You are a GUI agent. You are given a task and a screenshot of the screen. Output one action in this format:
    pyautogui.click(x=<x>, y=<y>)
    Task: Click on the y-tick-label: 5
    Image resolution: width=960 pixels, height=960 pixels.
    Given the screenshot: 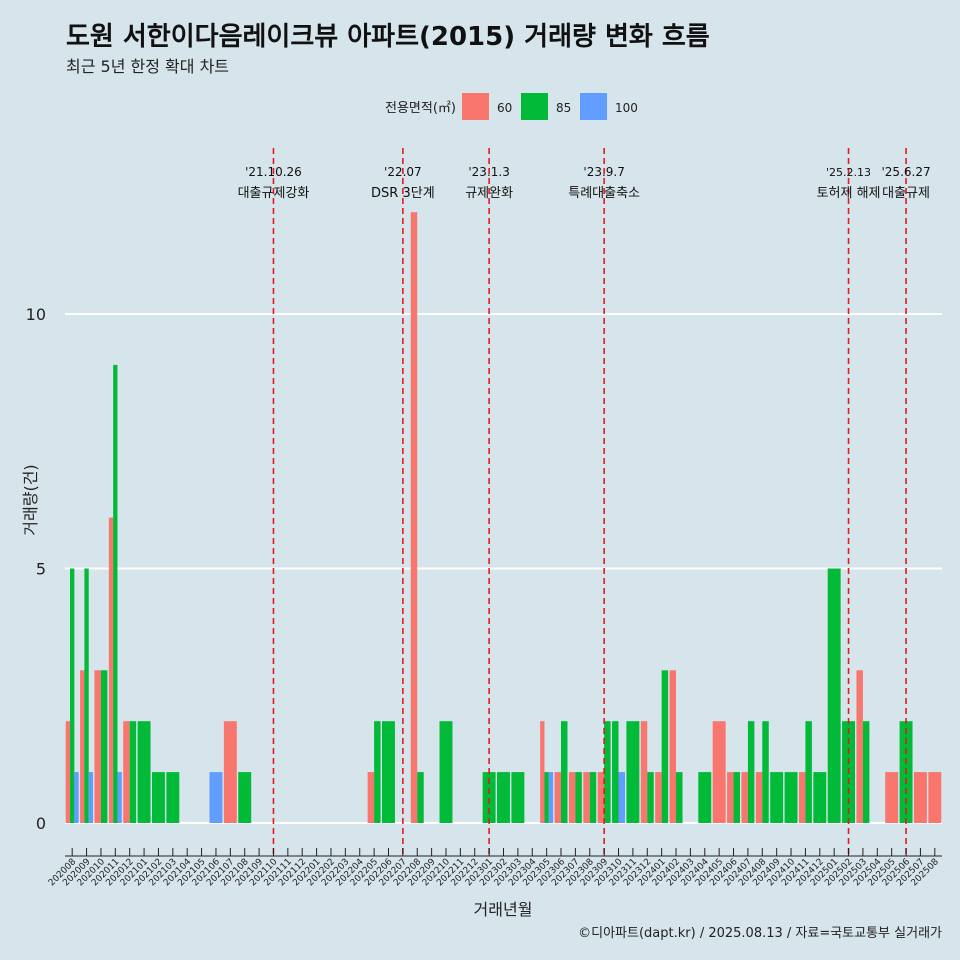 What is the action you would take?
    pyautogui.click(x=41, y=569)
    